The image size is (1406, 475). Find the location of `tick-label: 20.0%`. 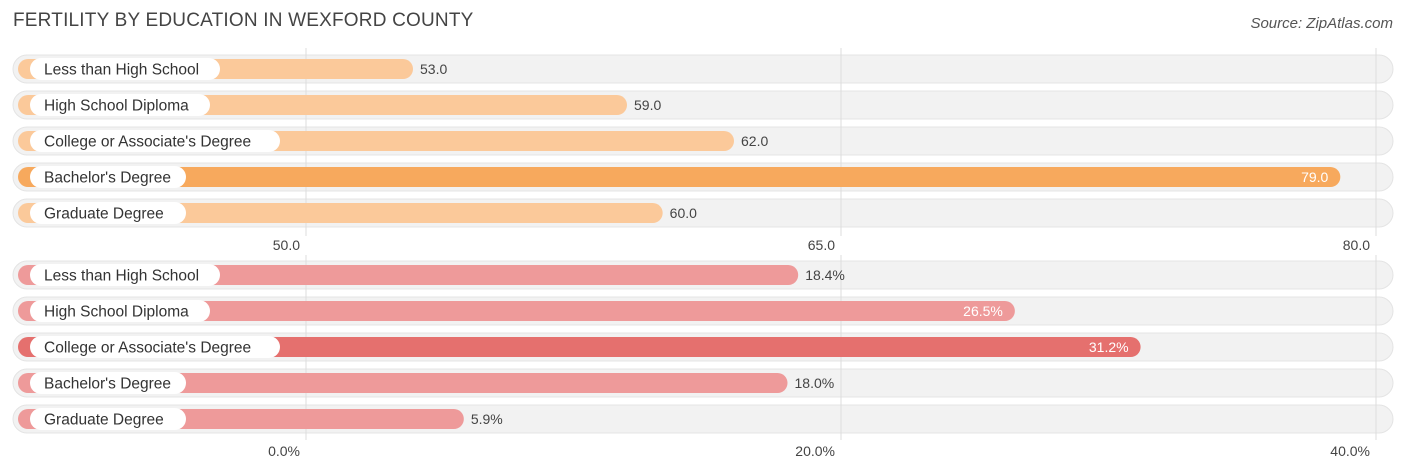

tick-label: 20.0% is located at coordinates (815, 451).